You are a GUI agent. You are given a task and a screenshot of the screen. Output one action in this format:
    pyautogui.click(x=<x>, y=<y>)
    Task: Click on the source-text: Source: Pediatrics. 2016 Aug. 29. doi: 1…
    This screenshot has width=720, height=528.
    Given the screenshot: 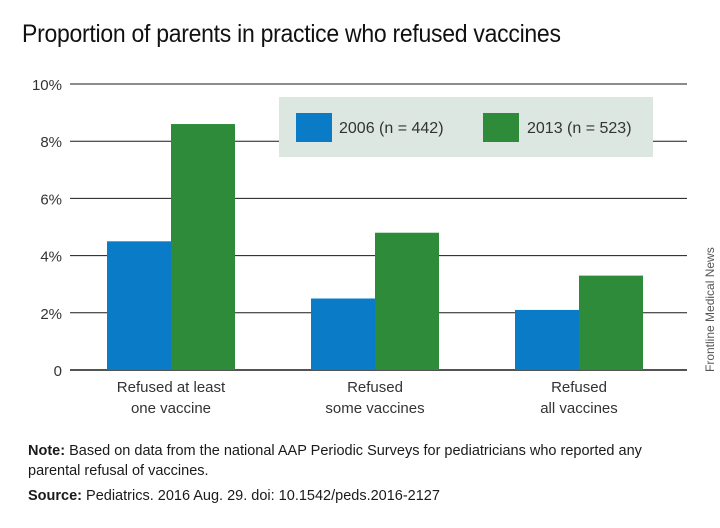 What is the action you would take?
    pyautogui.click(x=234, y=496)
    